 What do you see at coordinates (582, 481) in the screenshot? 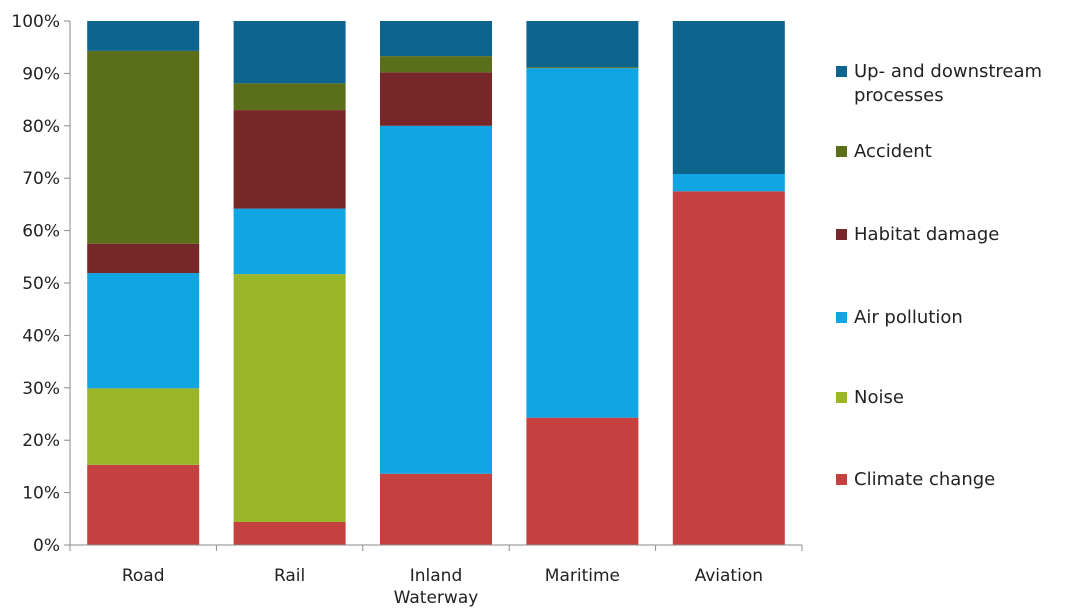
I see `bar-maritime-climate-change` at bounding box center [582, 481].